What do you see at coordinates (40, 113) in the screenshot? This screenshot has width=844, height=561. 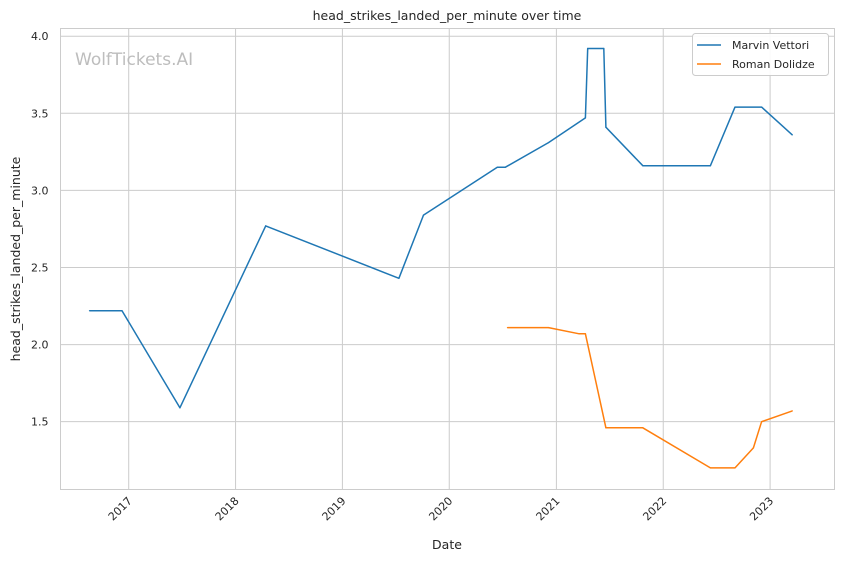 I see `y-tick-label: 3.5` at bounding box center [40, 113].